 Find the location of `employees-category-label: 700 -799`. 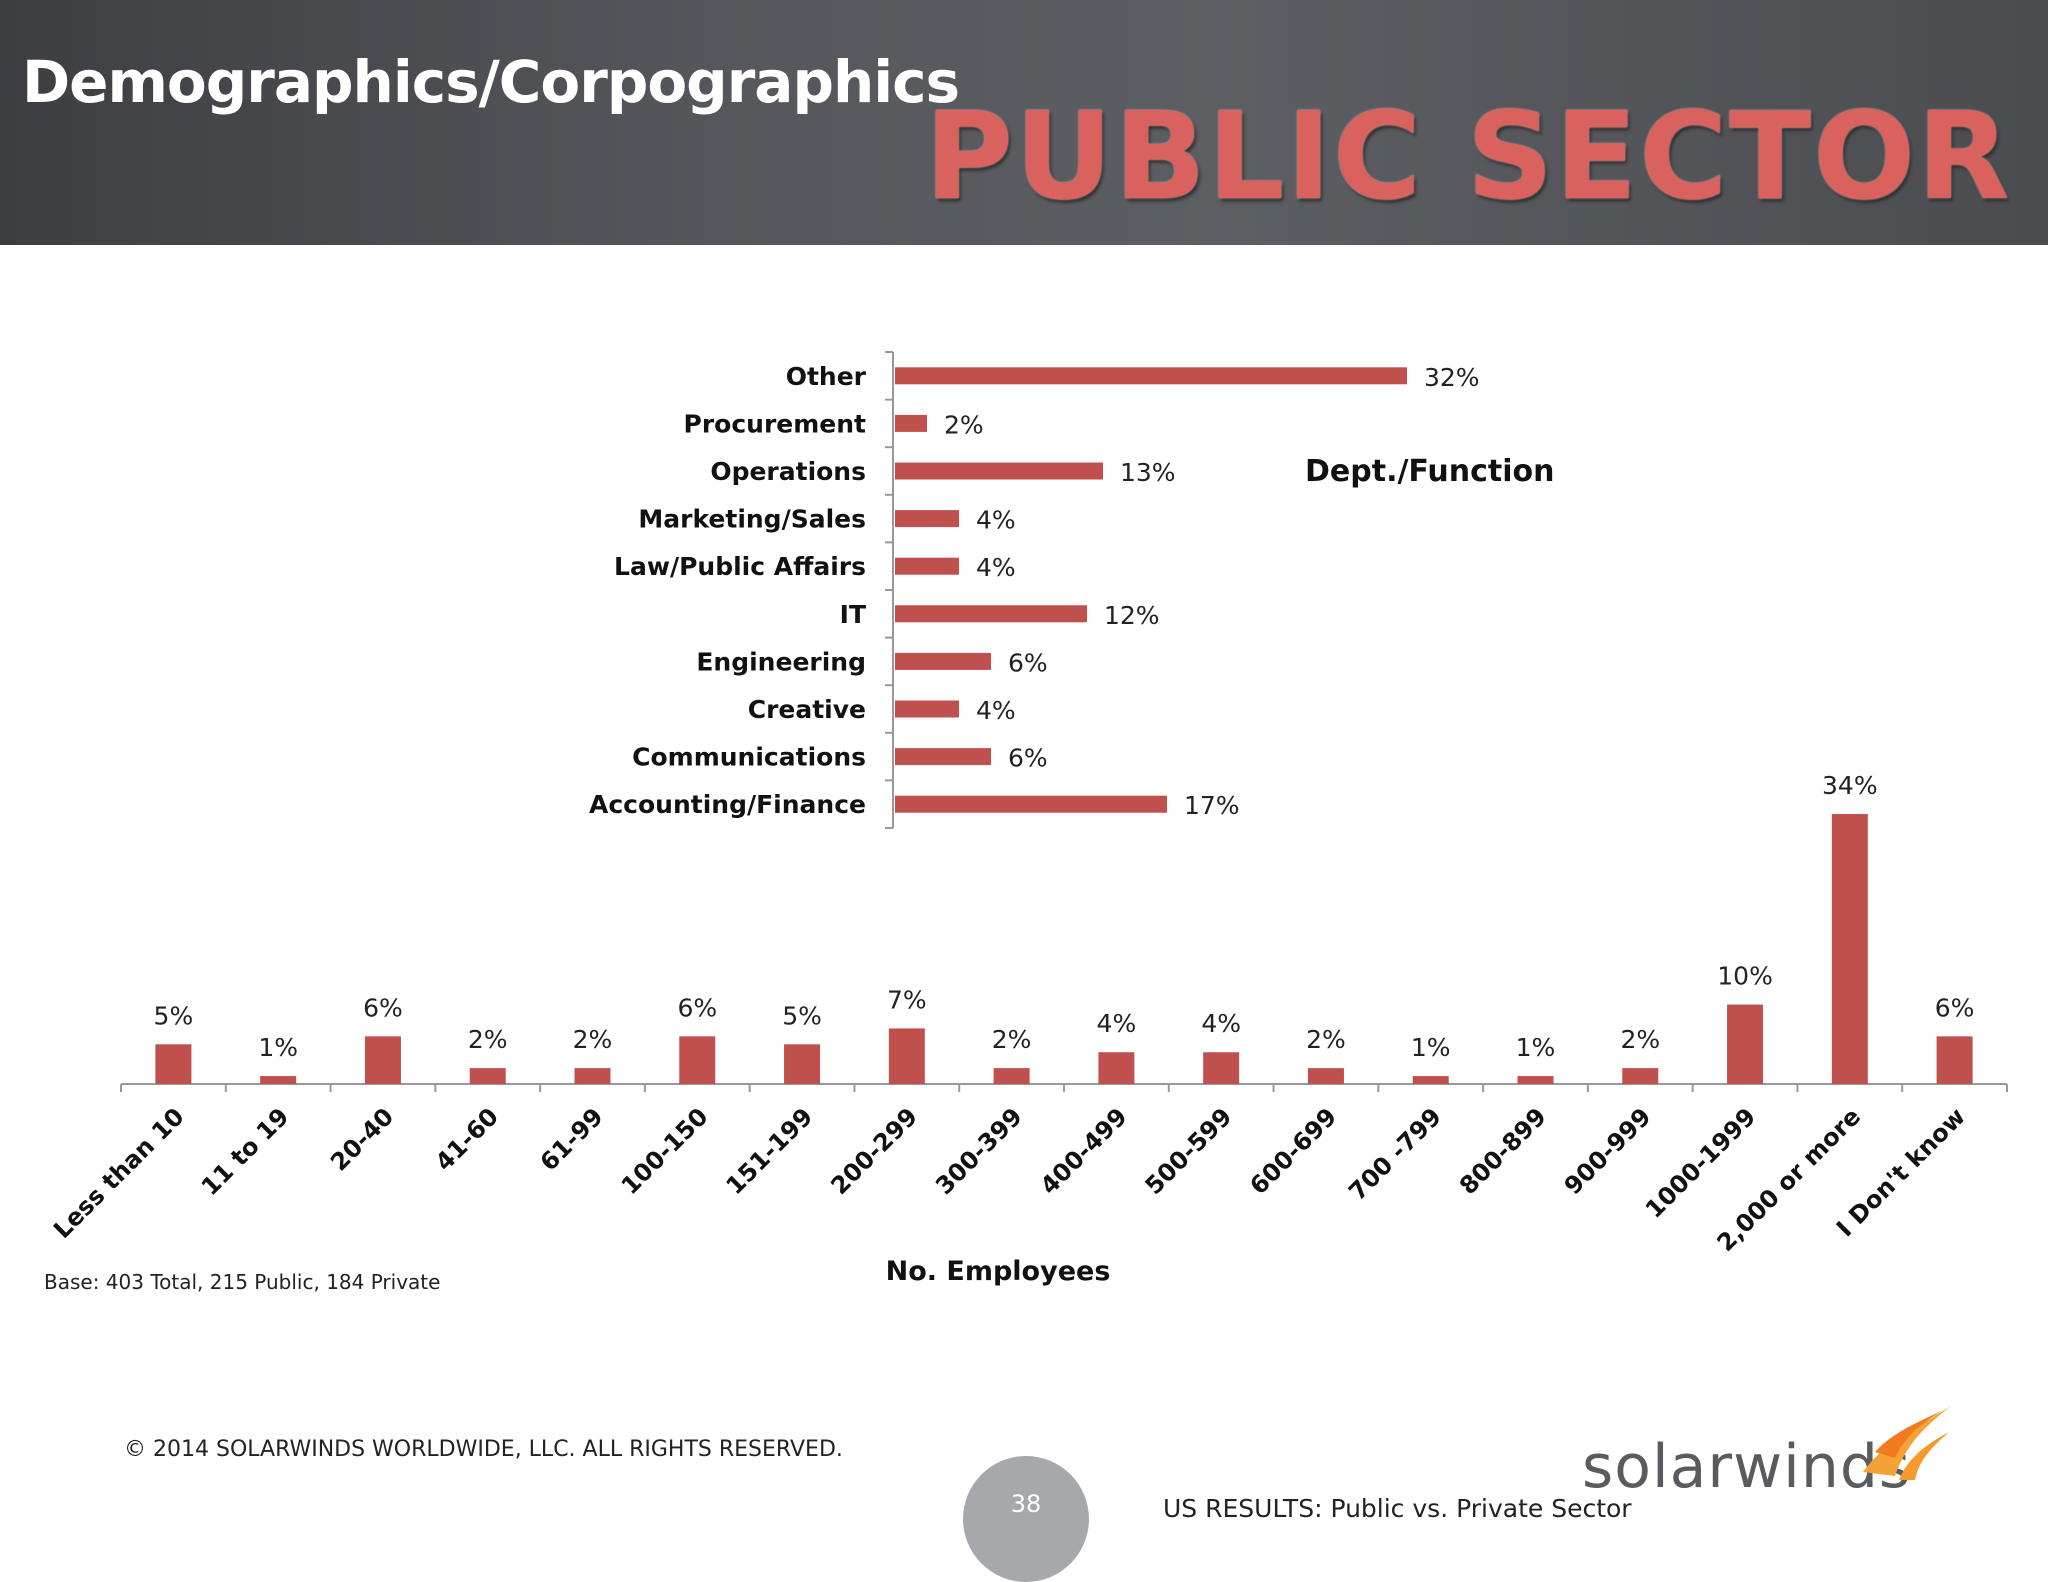

employees-category-label: 700 -799 is located at coordinates (1395, 1154).